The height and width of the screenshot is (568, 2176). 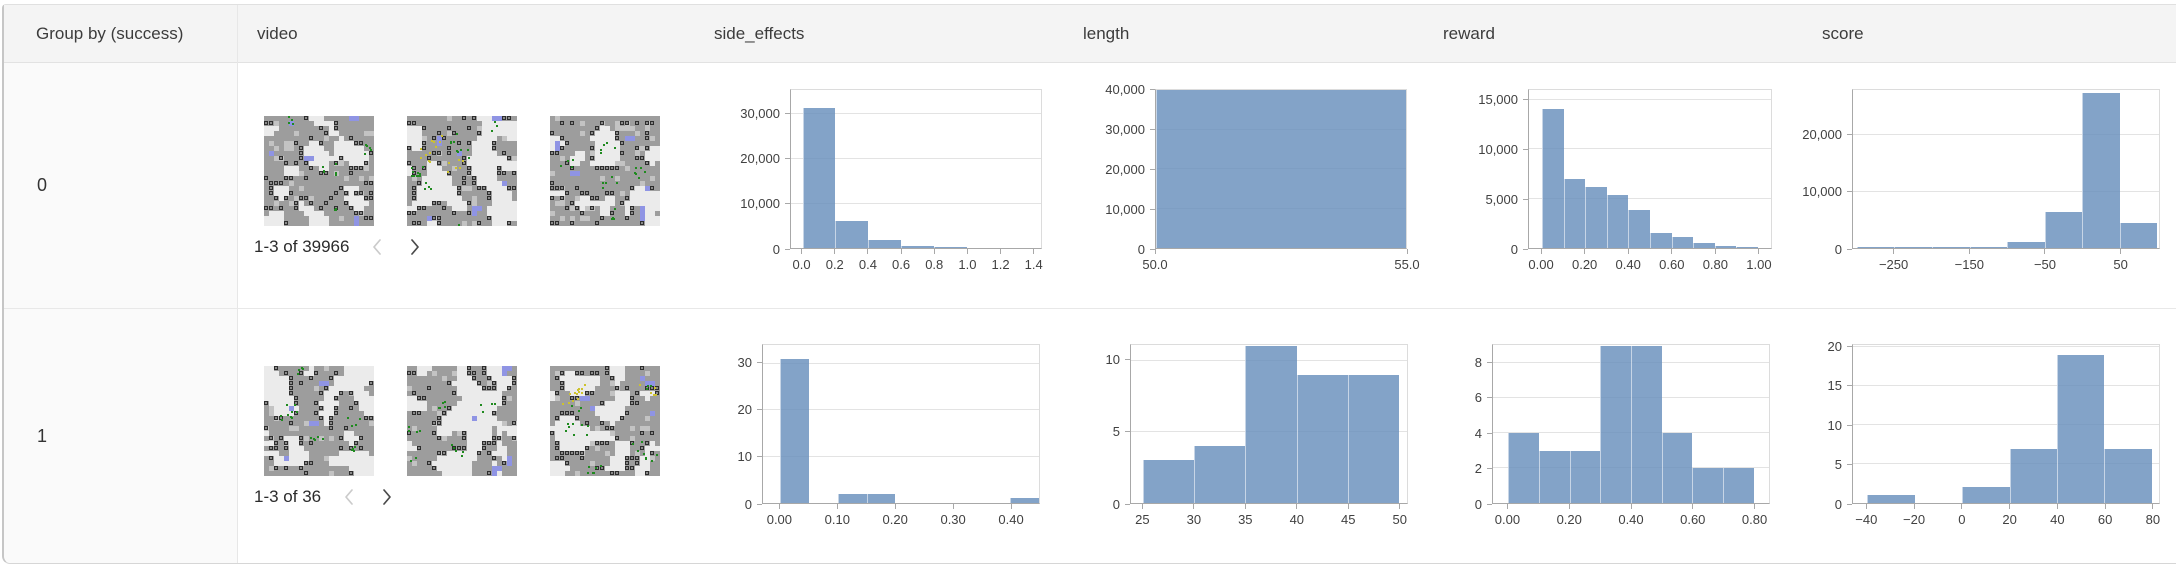 What do you see at coordinates (1469, 33) in the screenshot?
I see `column-header-label: reward` at bounding box center [1469, 33].